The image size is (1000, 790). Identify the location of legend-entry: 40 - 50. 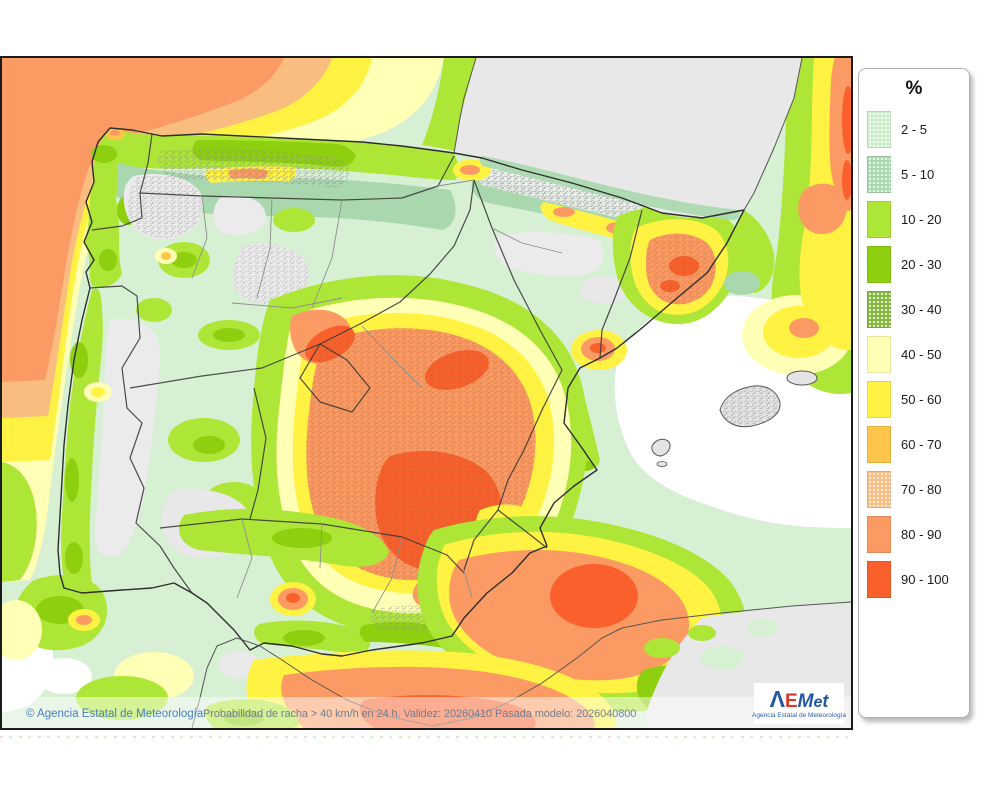
(918, 354).